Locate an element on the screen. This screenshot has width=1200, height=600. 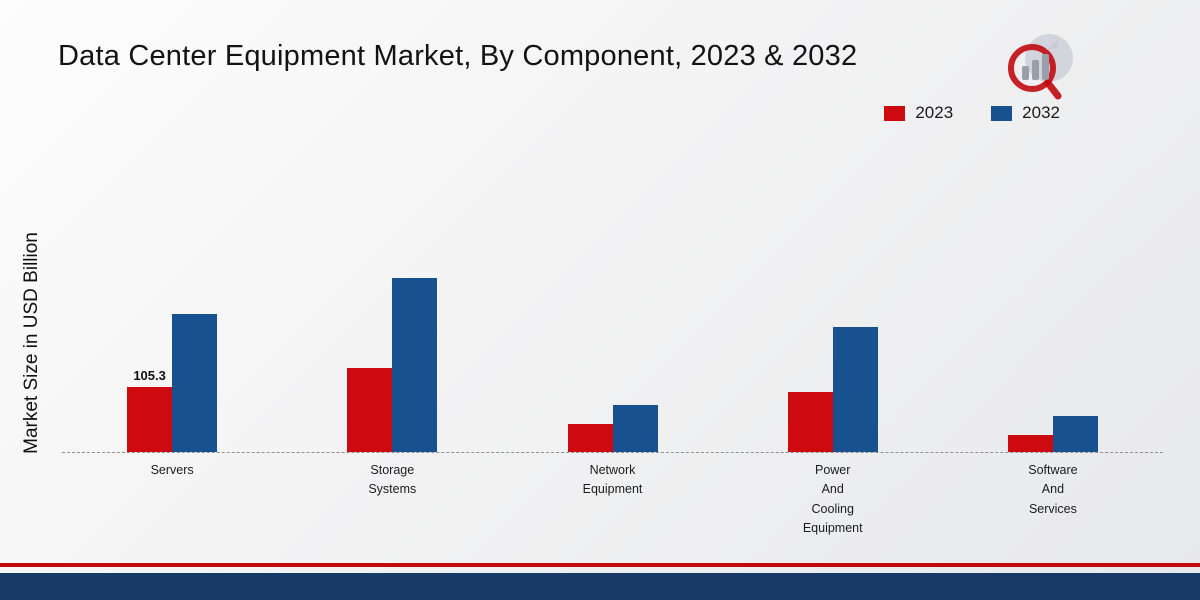
brand-logo is located at coordinates (1042, 67).